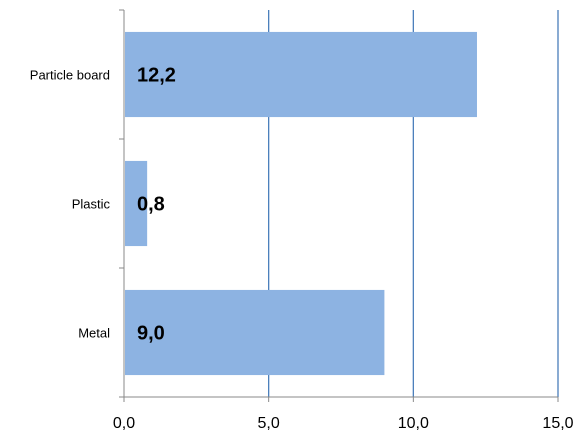  What do you see at coordinates (94, 333) in the screenshot?
I see `category-label-2: Metal` at bounding box center [94, 333].